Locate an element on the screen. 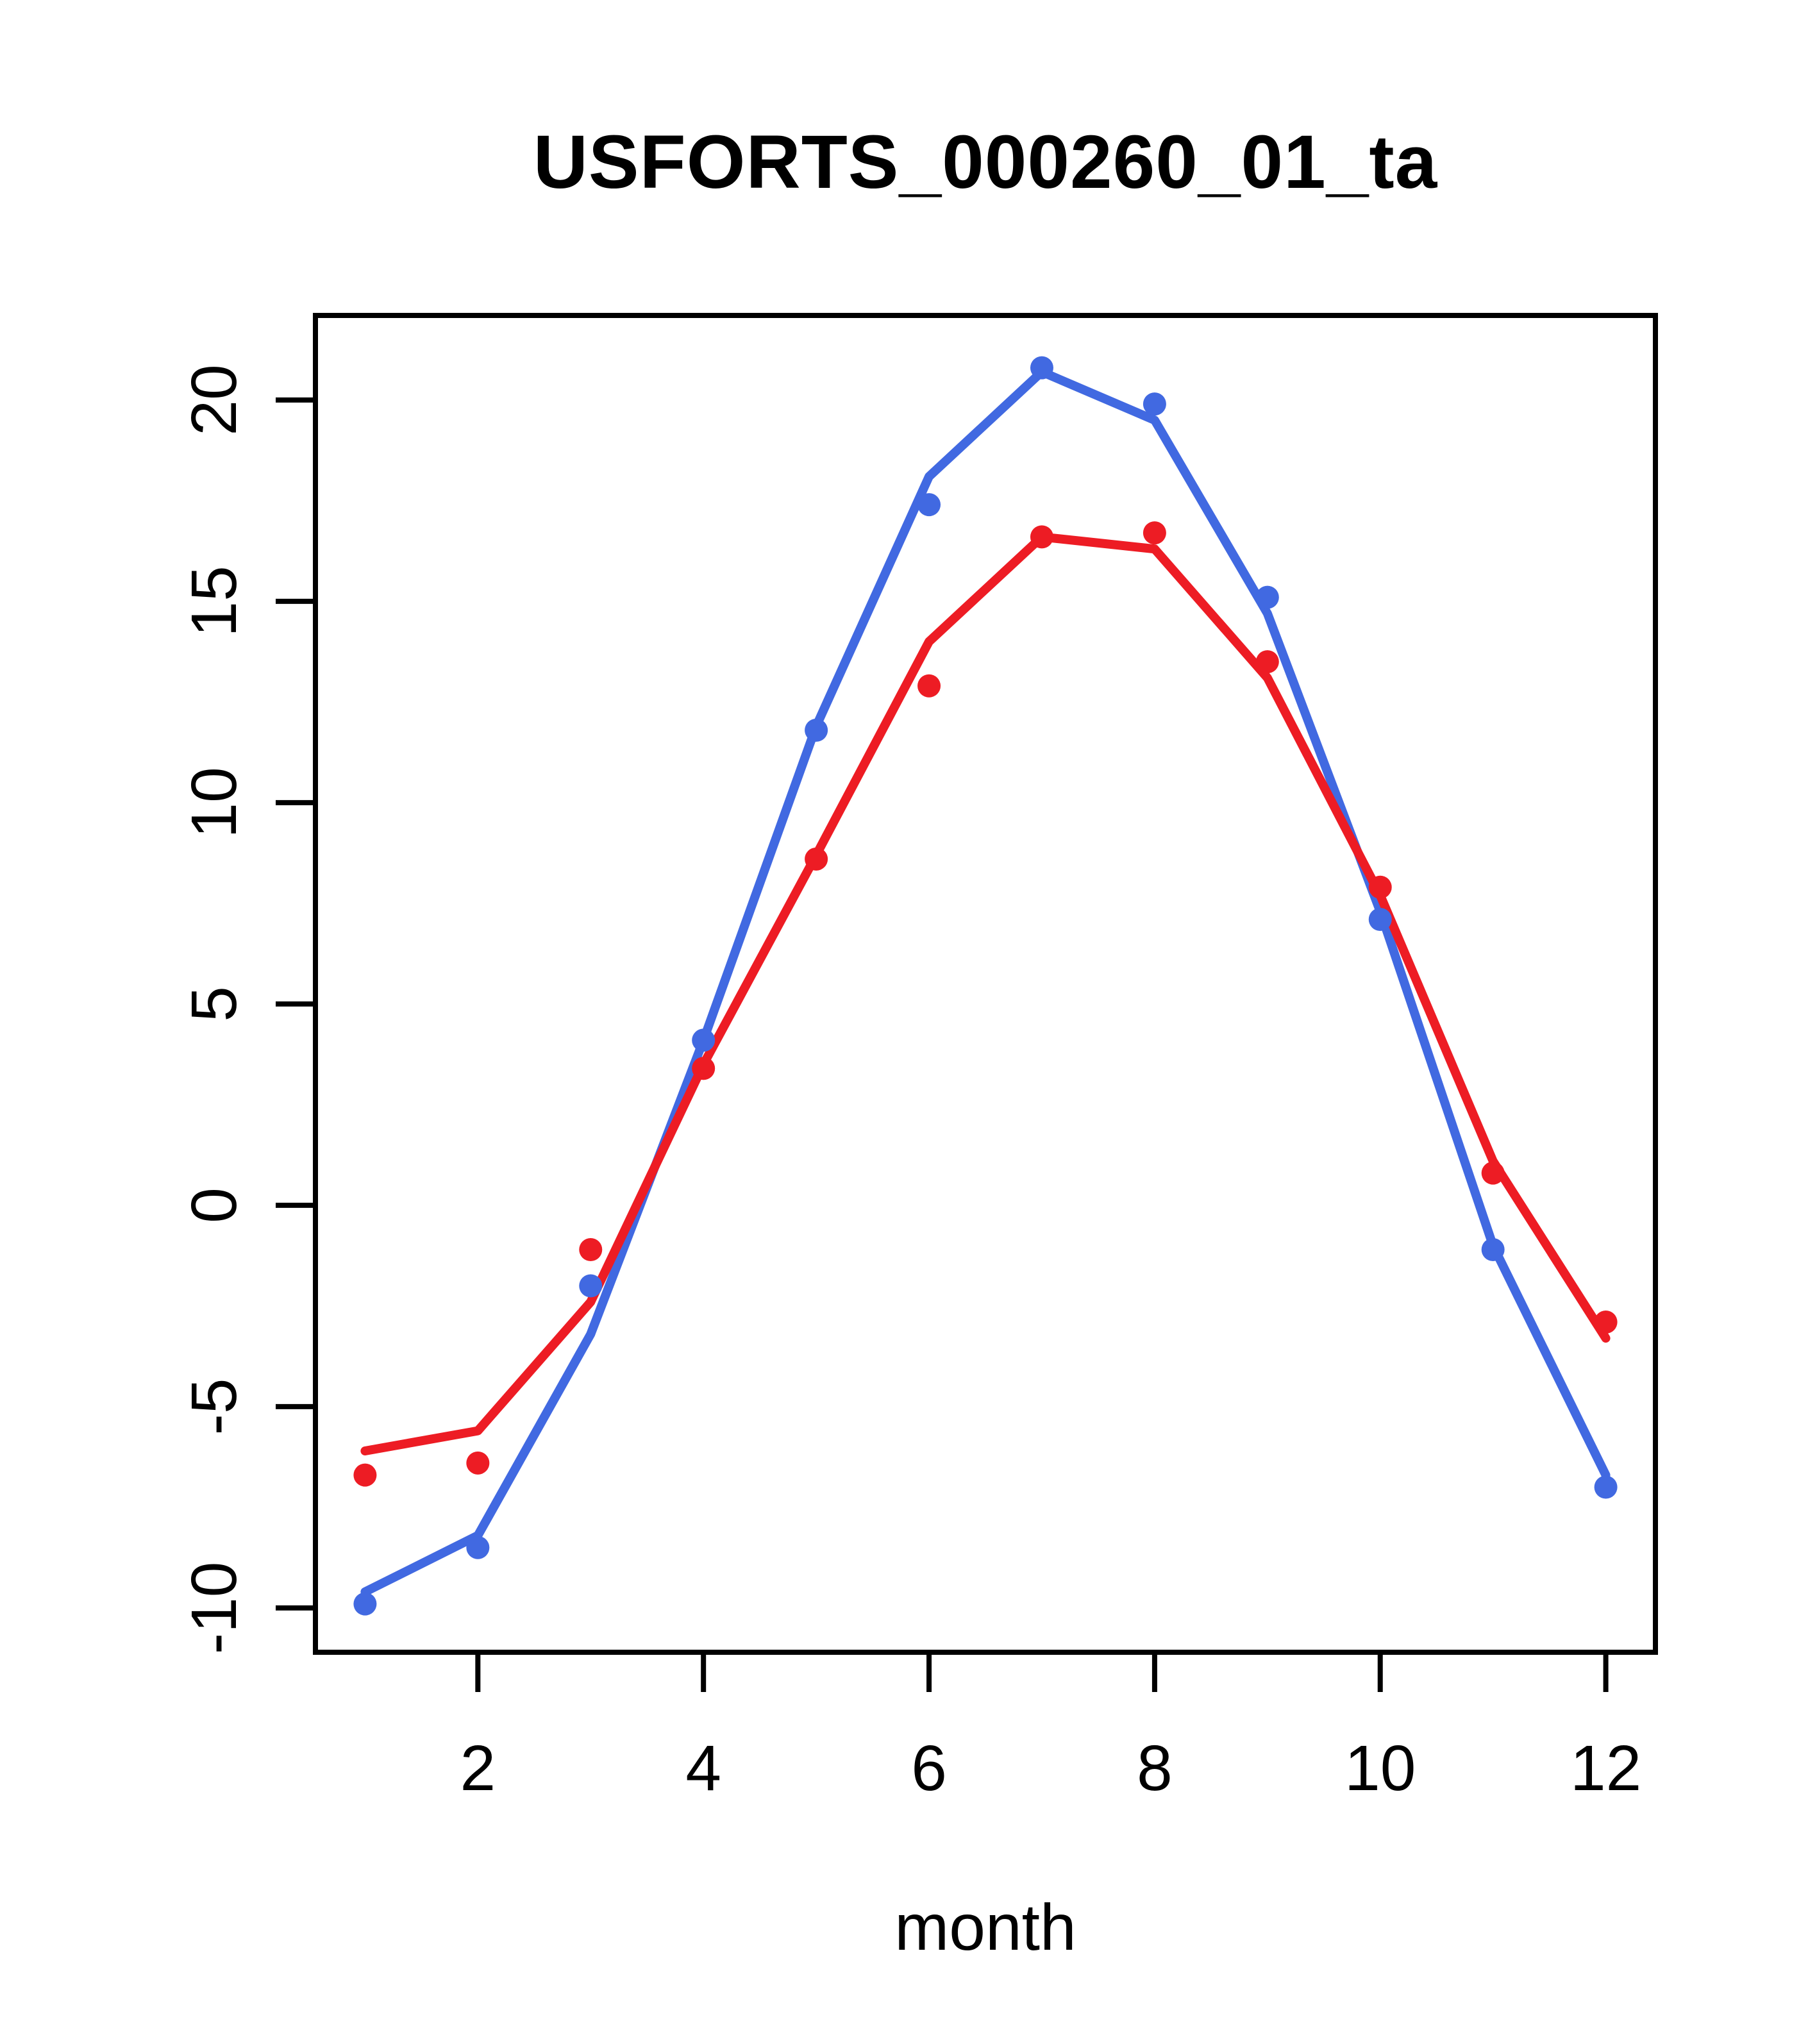 This screenshot has height=2044, width=1817. x-tick-label: 6 is located at coordinates (929, 1768).